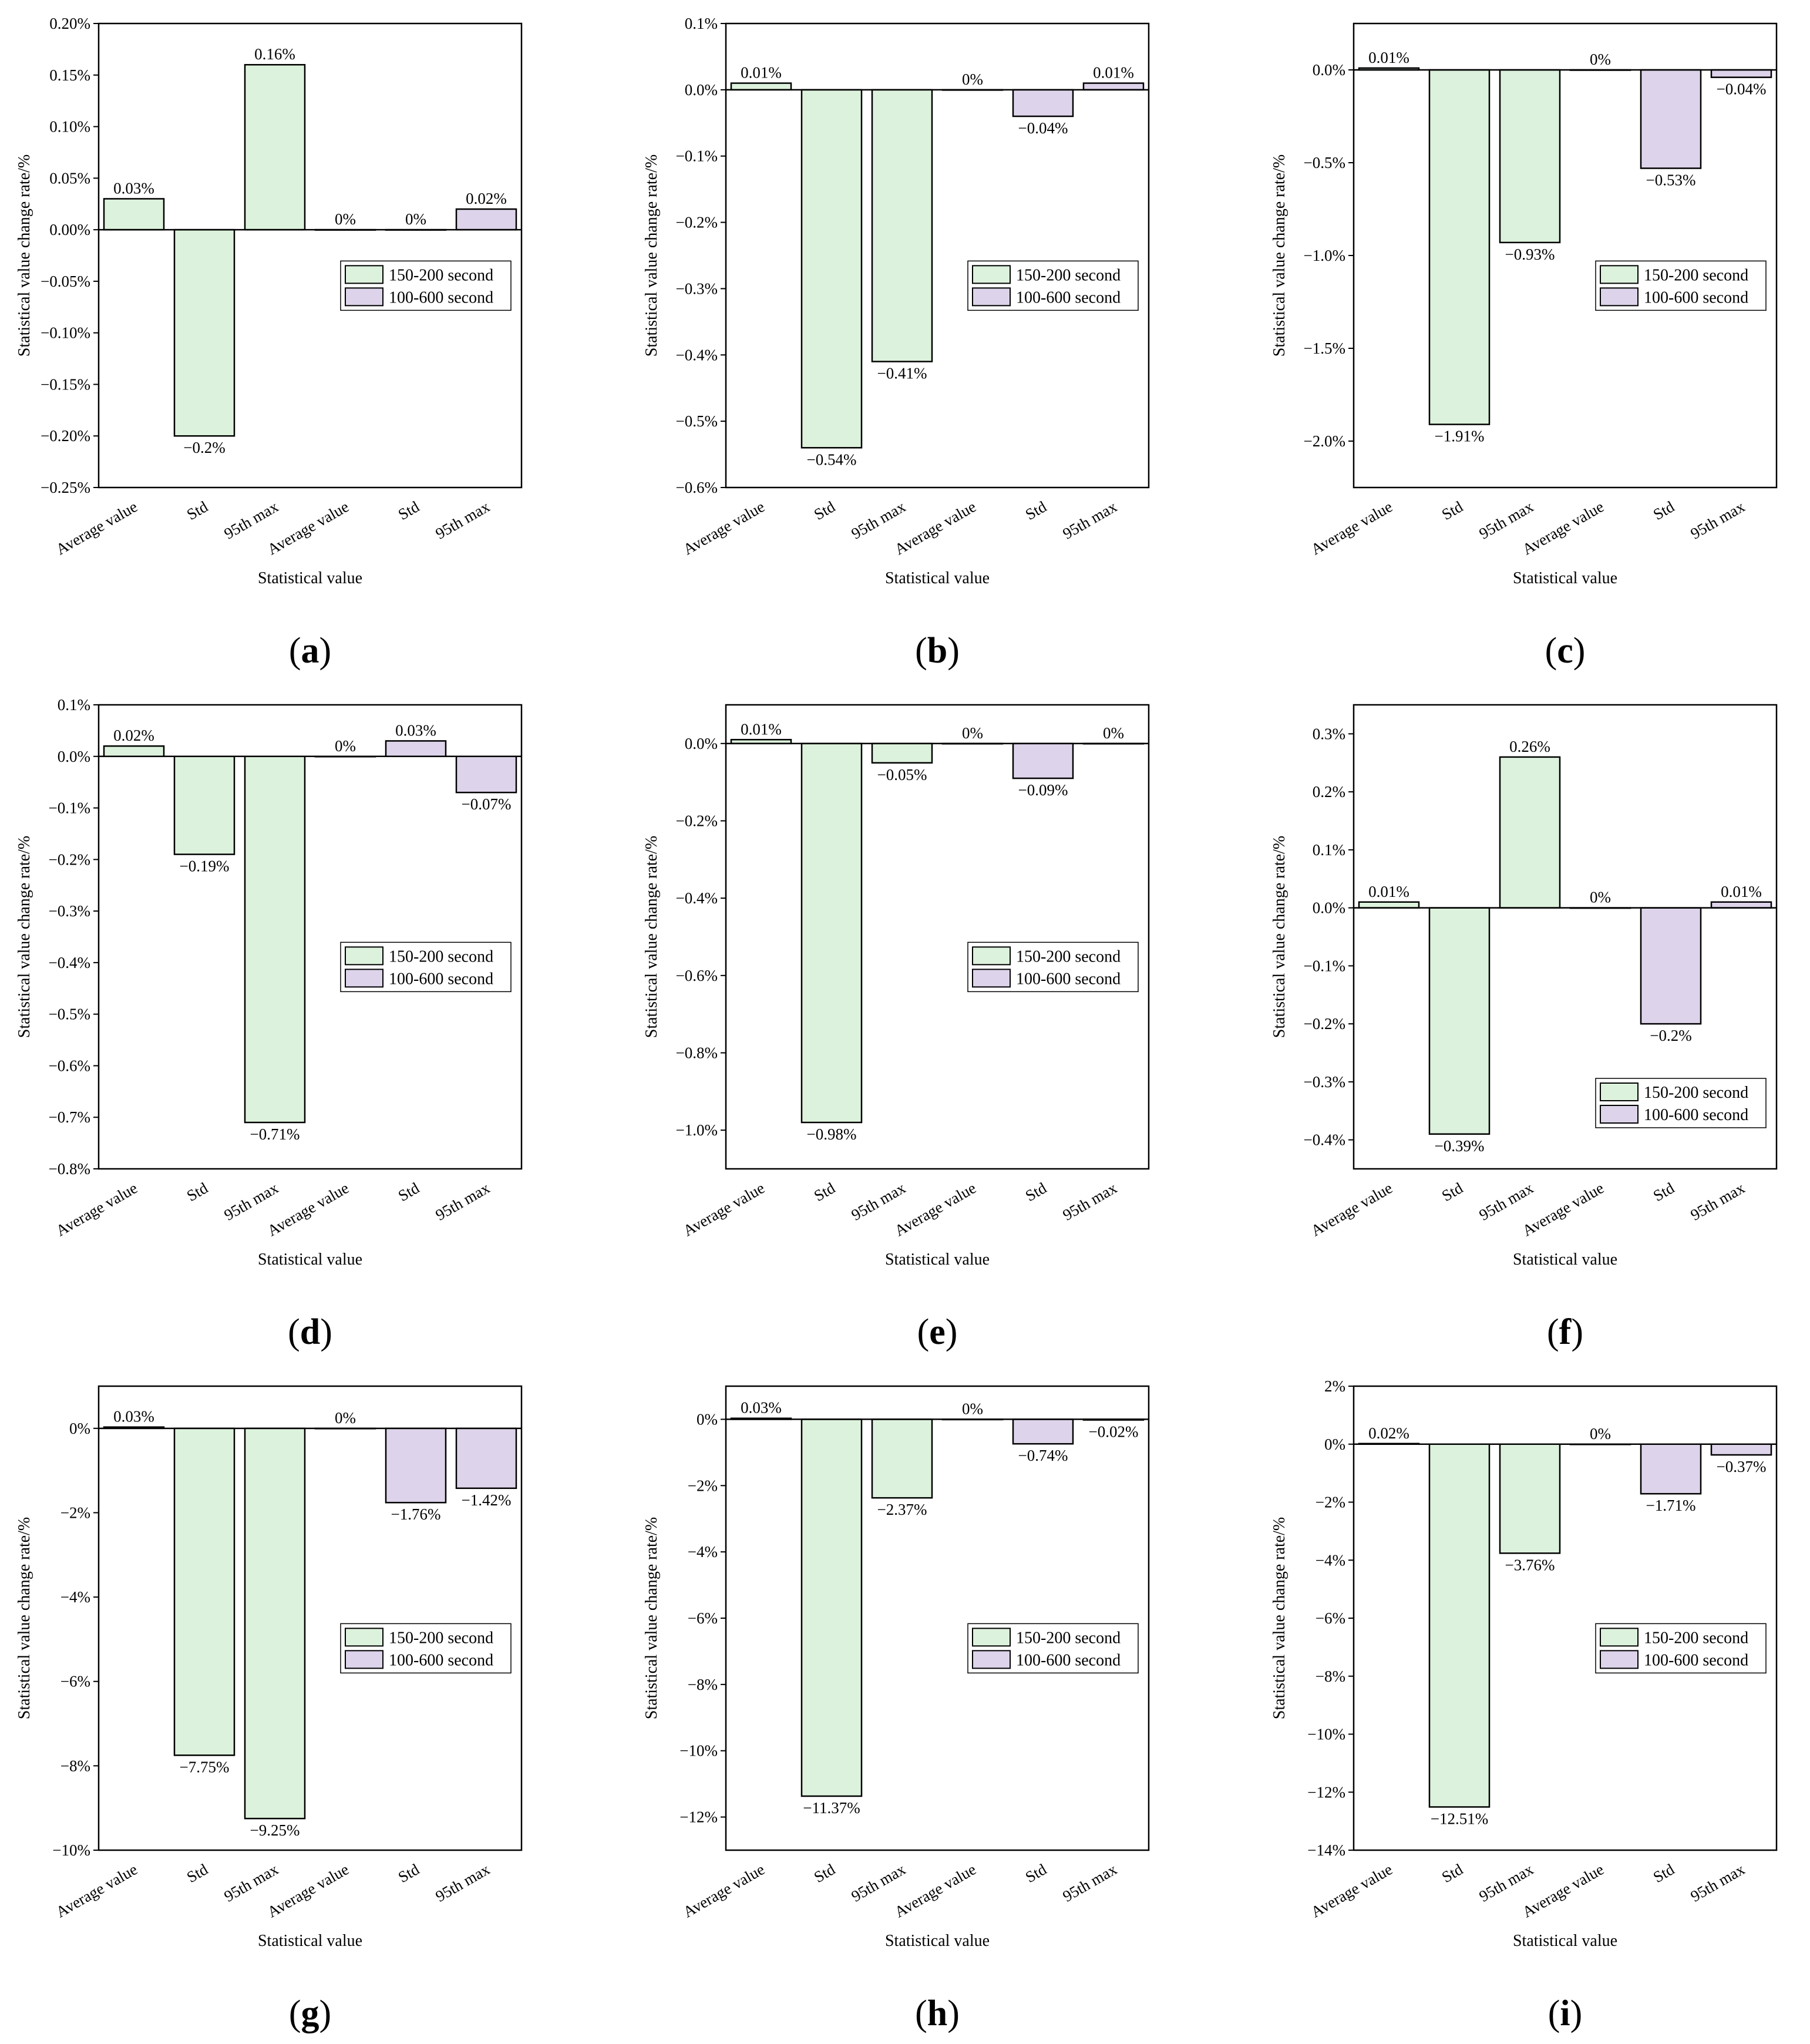 The image size is (1810, 2044). Describe the element at coordinates (1565, 651) in the screenshot. I see `panel-label: (c)` at that location.